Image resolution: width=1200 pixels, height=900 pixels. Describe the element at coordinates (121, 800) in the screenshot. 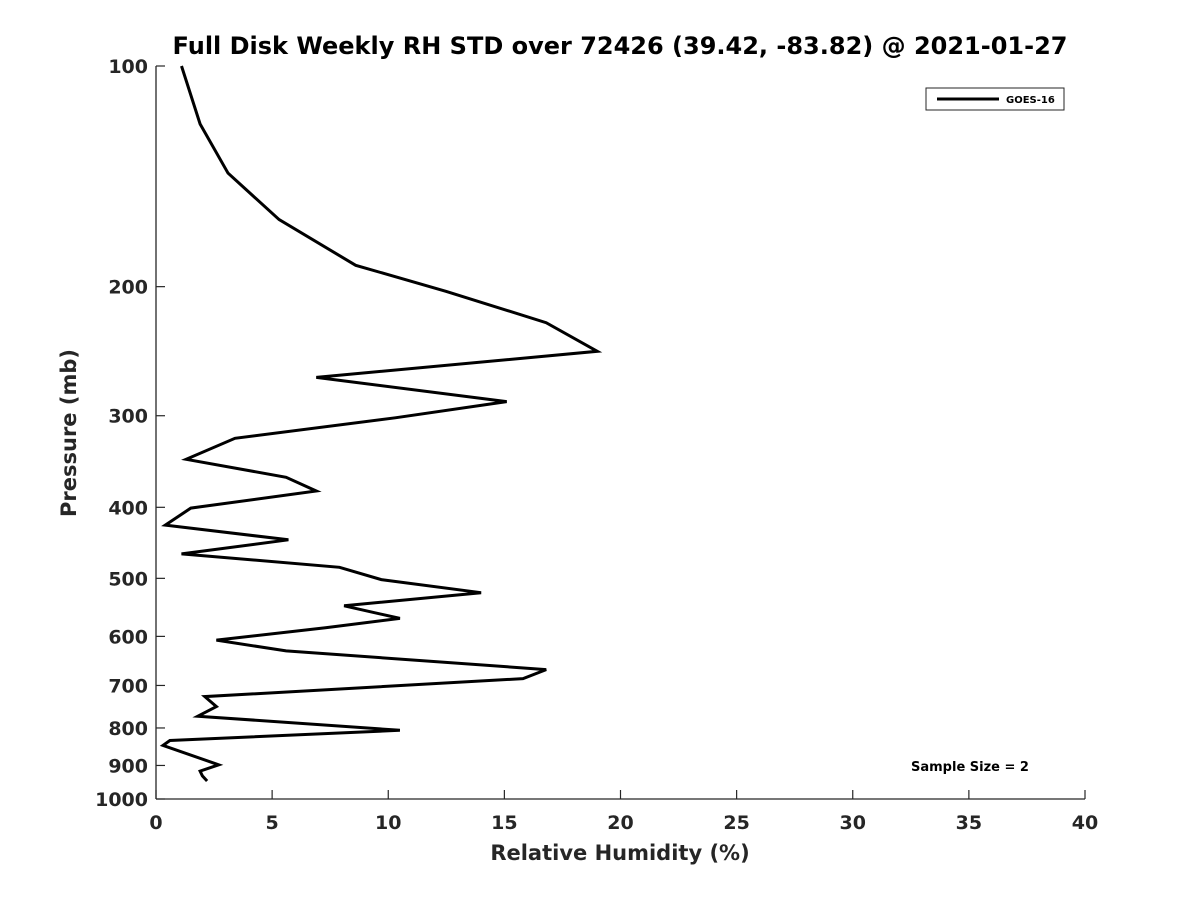

I see `y-tick-label: 1000` at that location.